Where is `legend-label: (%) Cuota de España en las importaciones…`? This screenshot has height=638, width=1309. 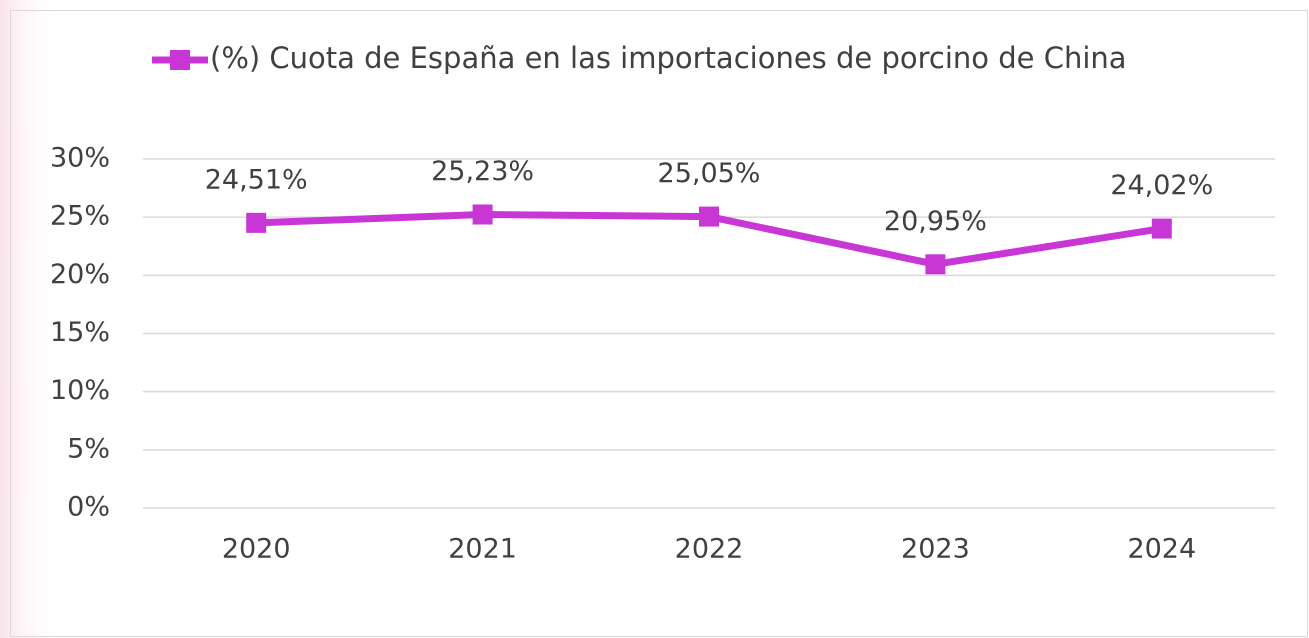 legend-label: (%) Cuota de España en las importaciones… is located at coordinates (668, 58).